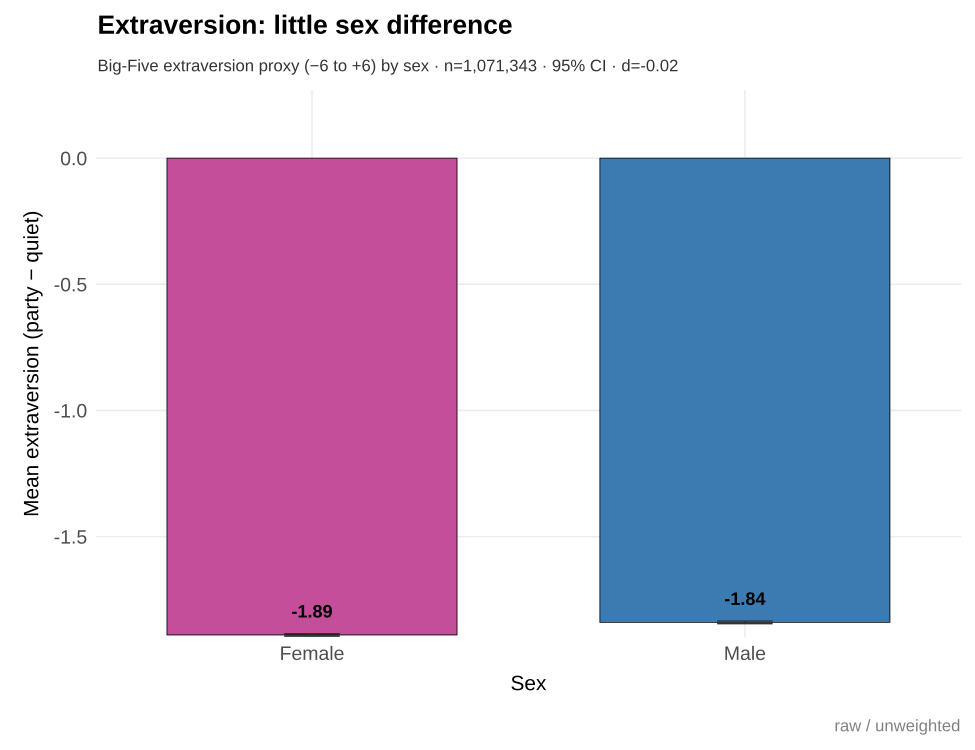 Image resolution: width=975 pixels, height=750 pixels. What do you see at coordinates (528, 683) in the screenshot?
I see `x-axis-title: Sex` at bounding box center [528, 683].